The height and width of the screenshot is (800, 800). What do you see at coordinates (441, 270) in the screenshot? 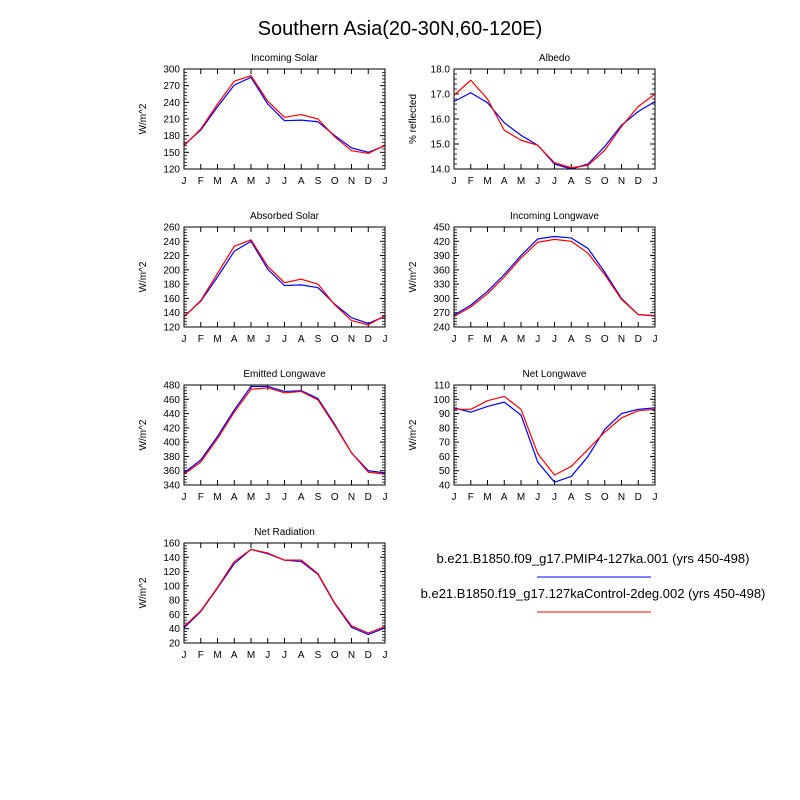
I see `y-tick-label: 360` at bounding box center [441, 270].